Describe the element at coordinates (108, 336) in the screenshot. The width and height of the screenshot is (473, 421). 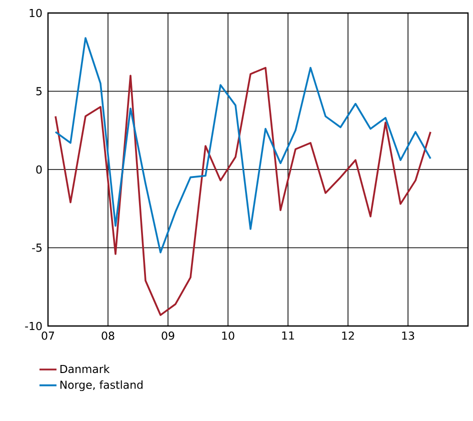
I see `x-tick-label: 08` at that location.